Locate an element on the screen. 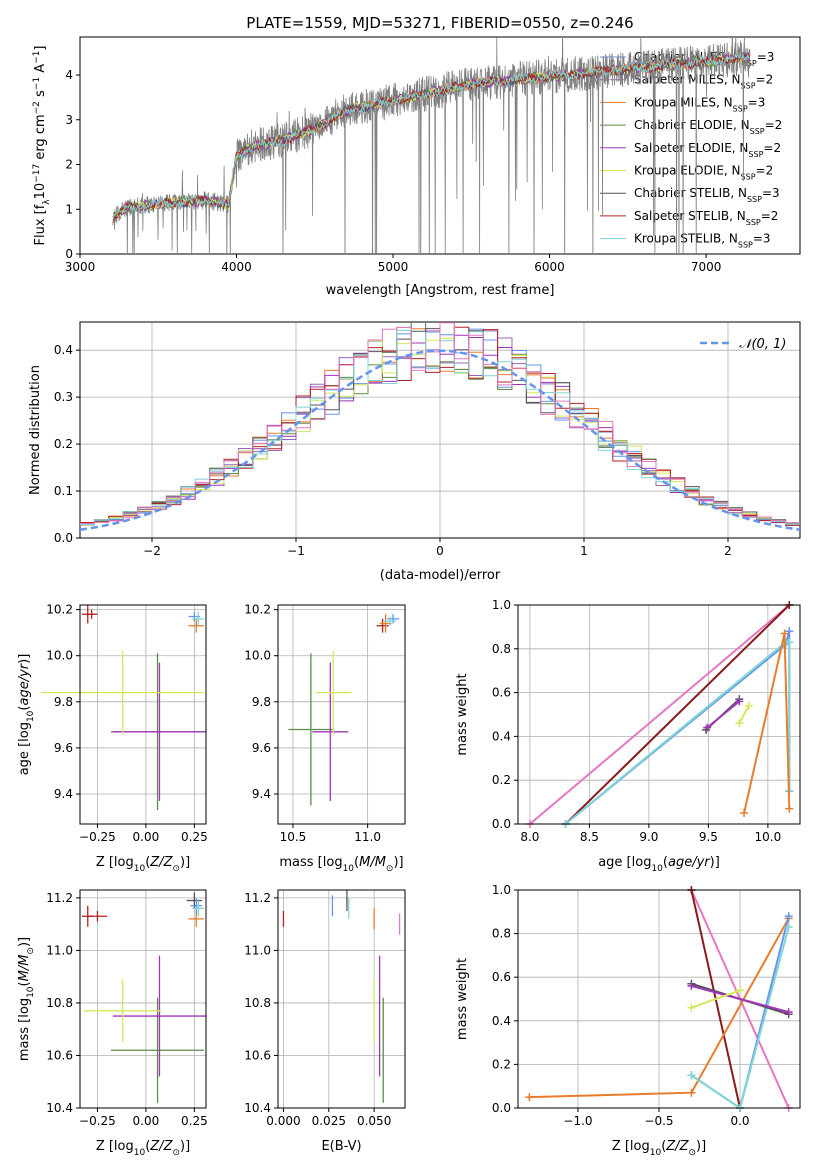 The image size is (819, 1174). axes-frame is located at coordinates (143, 999).